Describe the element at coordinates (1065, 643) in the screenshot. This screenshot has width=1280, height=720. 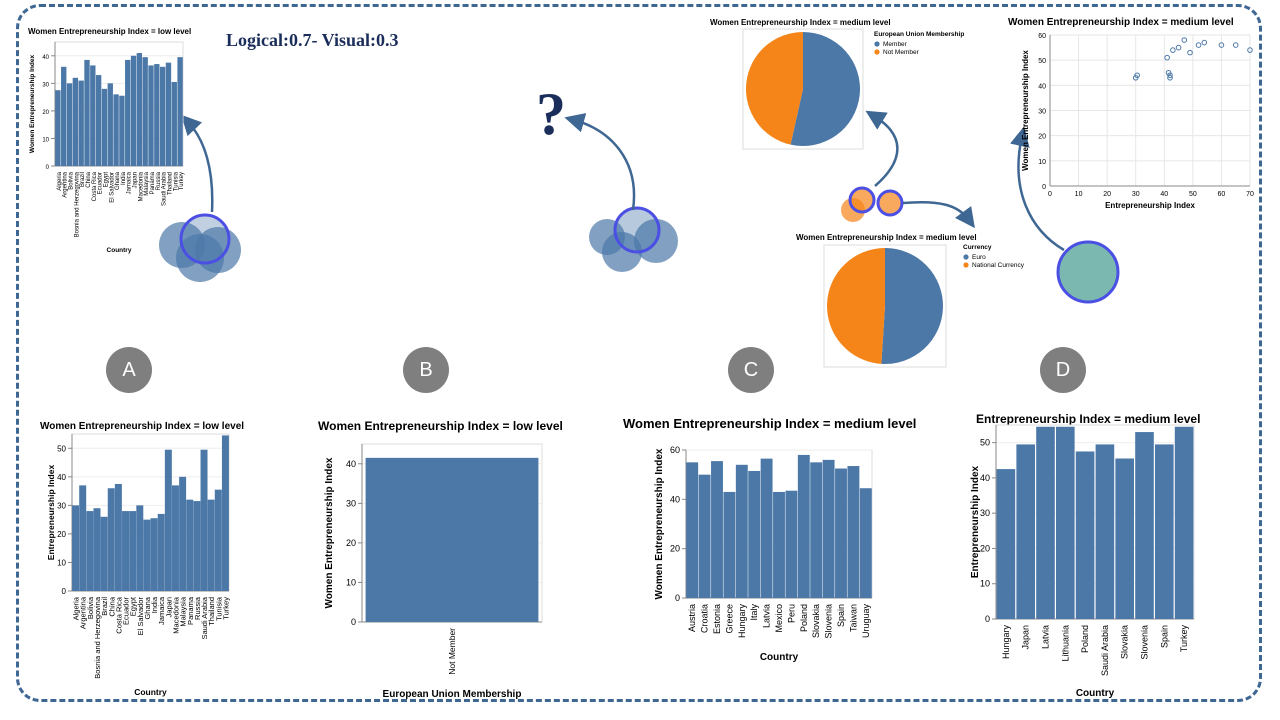
I see `x-tick-label: Lithuania` at that location.